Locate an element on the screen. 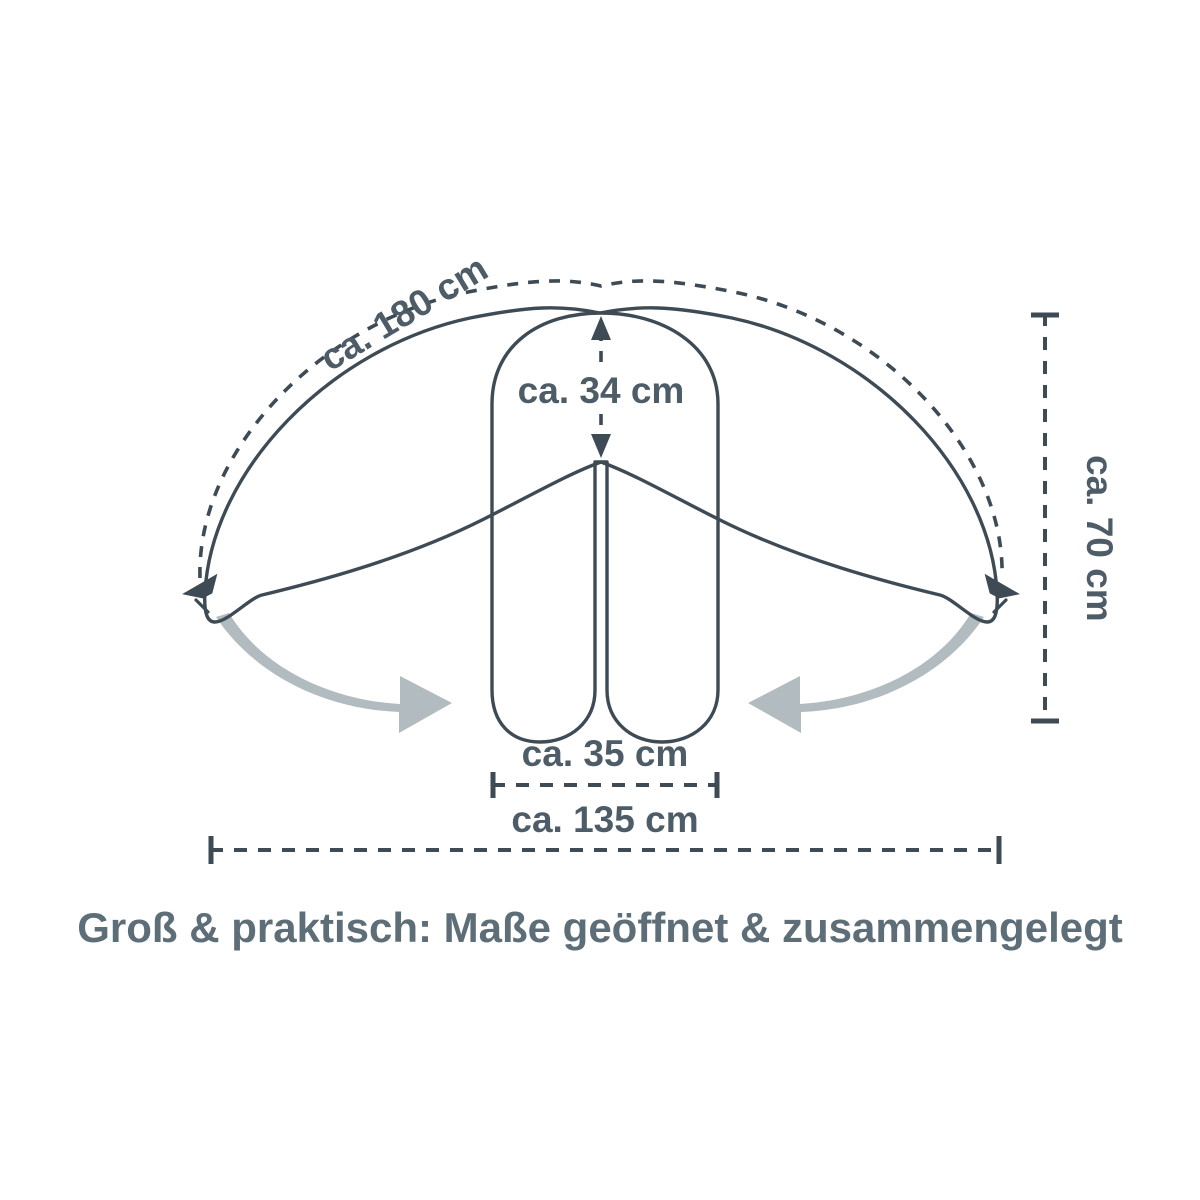 Image resolution: width=1200 pixels, height=1200 pixels. dimension-height-open: ca. 70 cm is located at coordinates (1075, 518).